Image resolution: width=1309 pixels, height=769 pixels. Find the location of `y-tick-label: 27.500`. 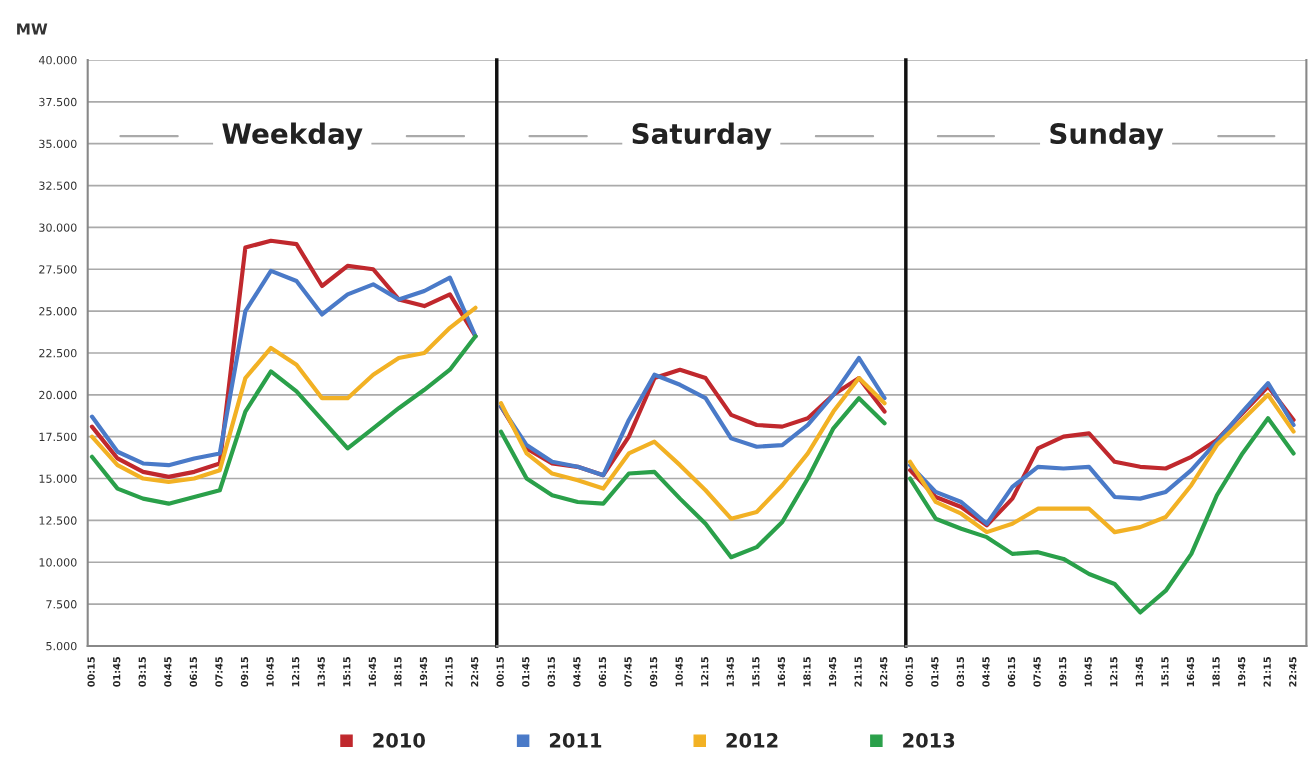

y-tick-label: 27.500 is located at coordinates (58, 269).